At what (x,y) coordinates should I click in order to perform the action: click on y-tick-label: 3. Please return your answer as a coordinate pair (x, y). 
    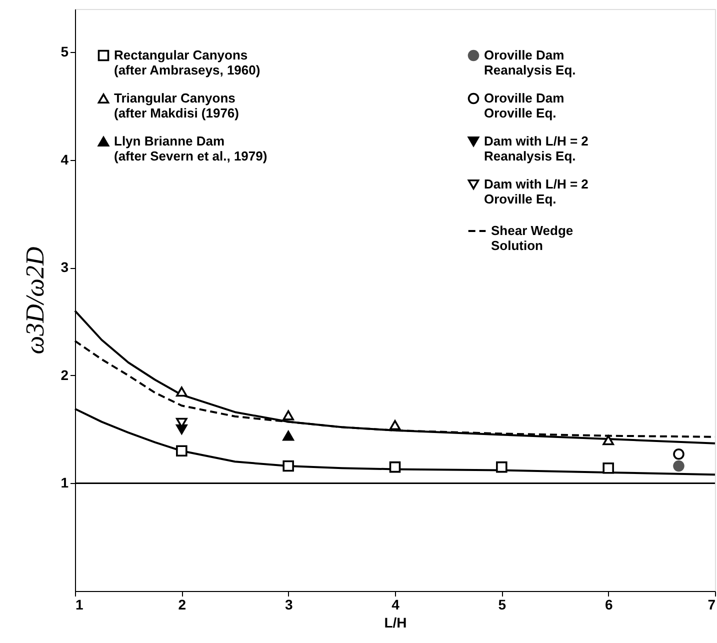
    Looking at the image, I should click on (64, 267).